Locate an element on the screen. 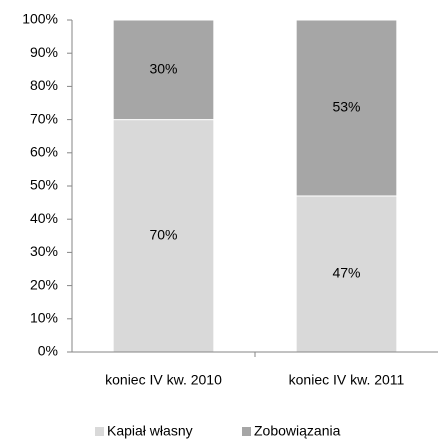  y-tick-label: 30% is located at coordinates (44, 251).